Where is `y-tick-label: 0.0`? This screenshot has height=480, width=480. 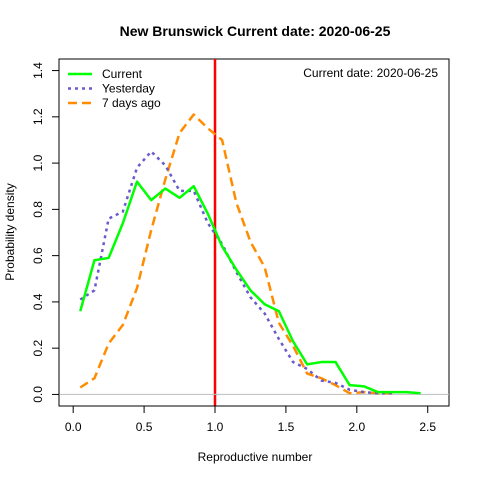 y-tick-label: 0.0 is located at coordinates (38, 394).